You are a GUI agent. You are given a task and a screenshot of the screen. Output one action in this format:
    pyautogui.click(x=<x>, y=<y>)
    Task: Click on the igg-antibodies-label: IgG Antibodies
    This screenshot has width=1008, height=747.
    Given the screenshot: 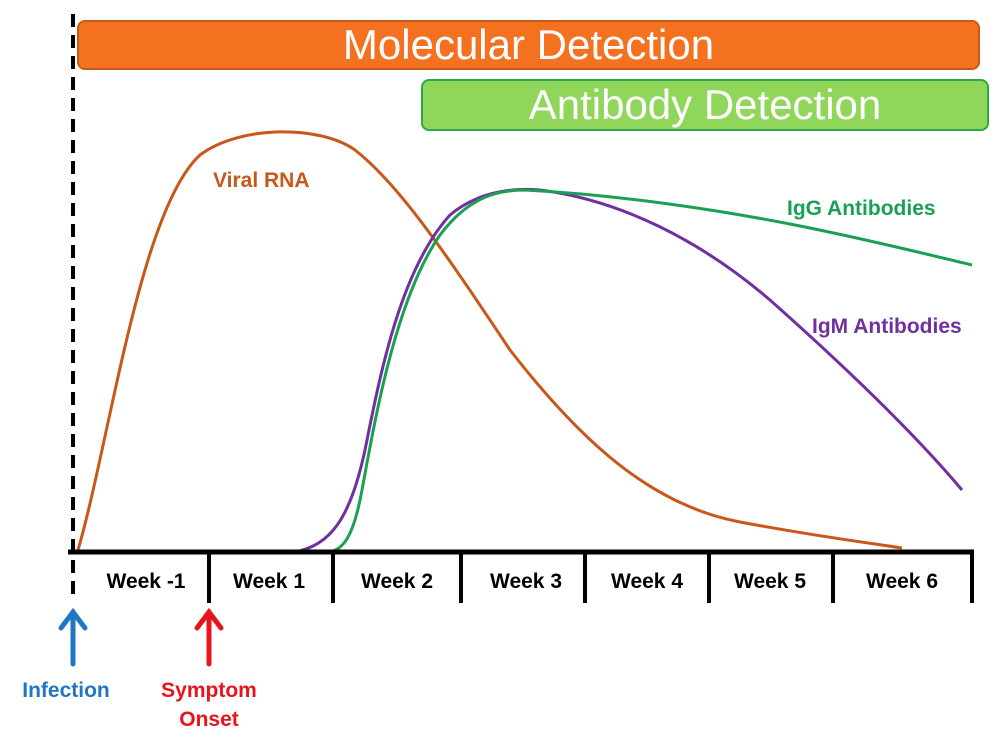 What is the action you would take?
    pyautogui.click(x=861, y=208)
    